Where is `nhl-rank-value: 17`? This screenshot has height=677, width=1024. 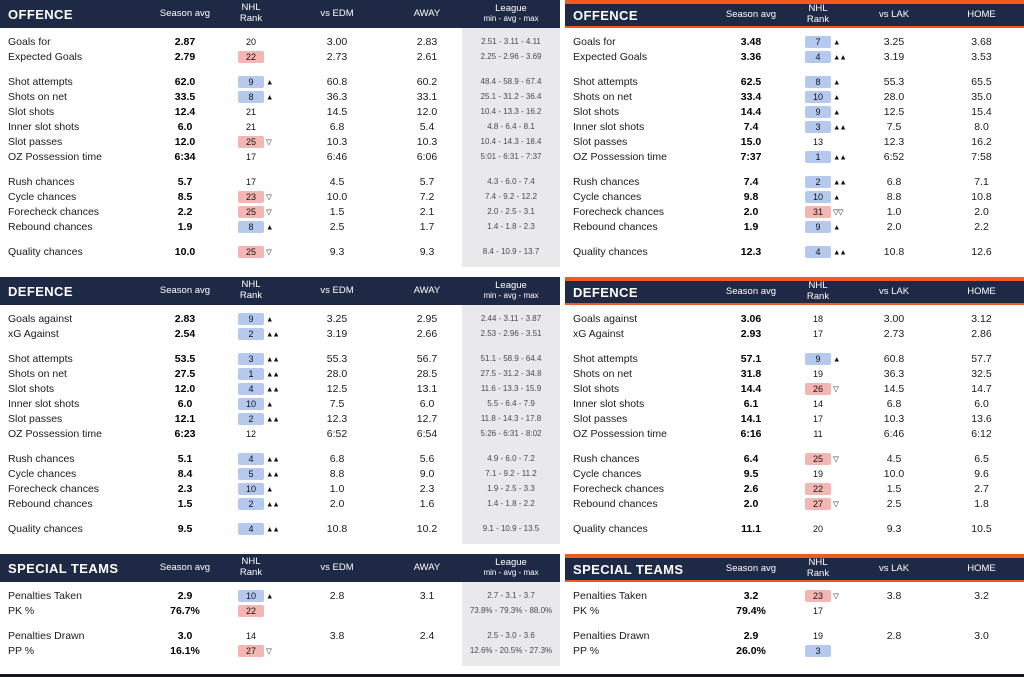
nhl-rank-value: 17 is located at coordinates (817, 610).